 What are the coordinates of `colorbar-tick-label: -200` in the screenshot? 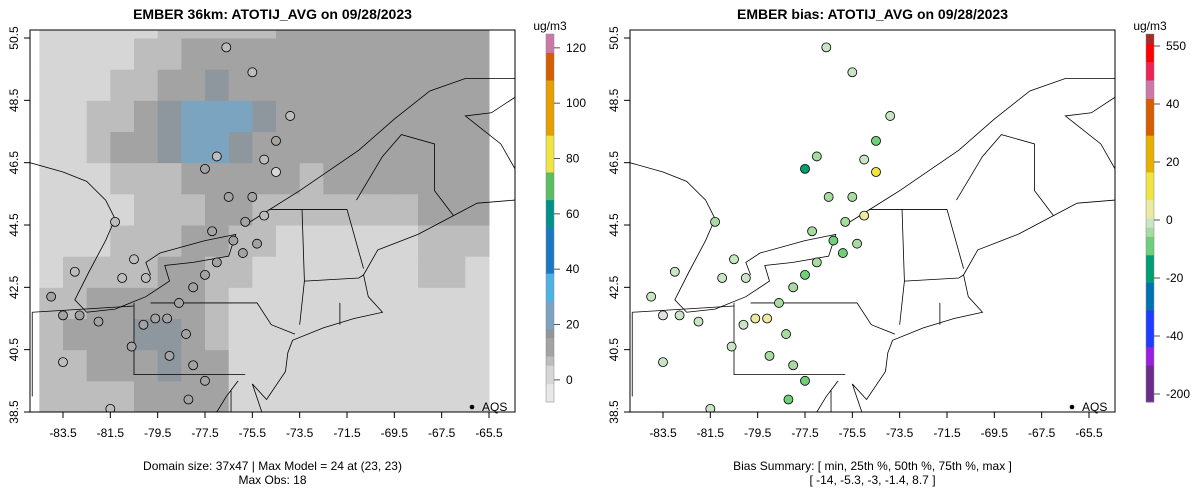 It's located at (1178, 394).